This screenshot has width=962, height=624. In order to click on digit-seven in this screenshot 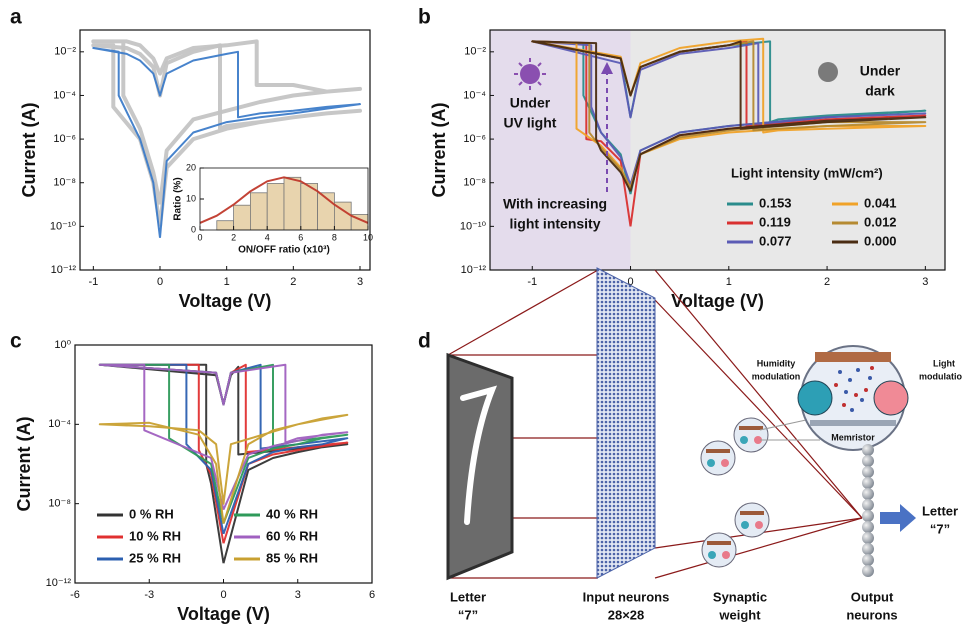, I will do `click(479, 455)`.